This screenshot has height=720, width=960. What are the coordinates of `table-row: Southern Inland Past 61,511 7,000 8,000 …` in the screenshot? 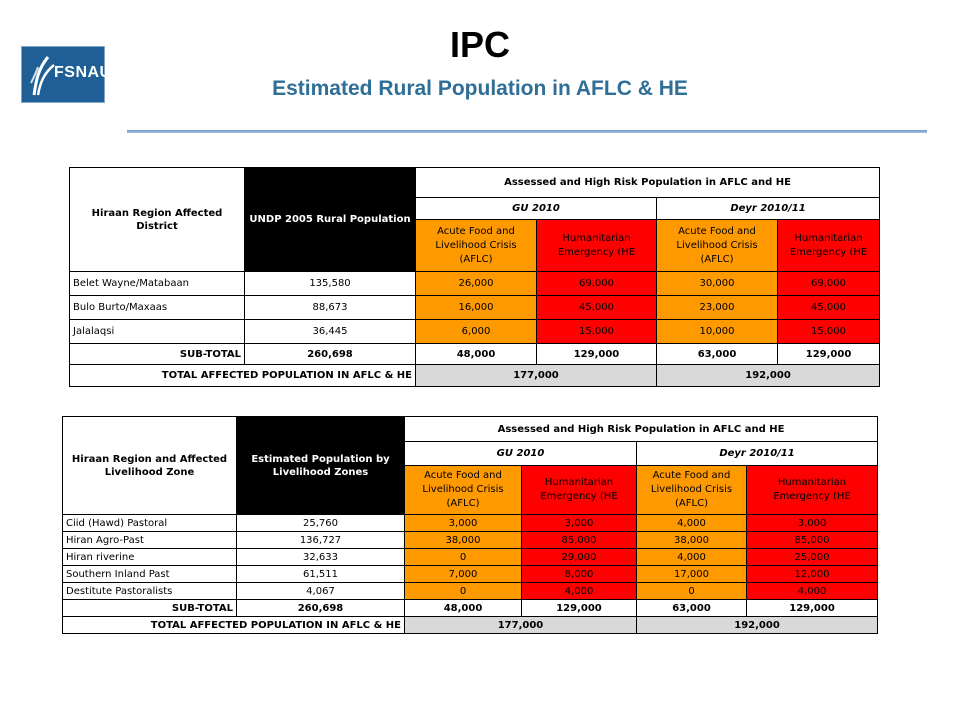 It's located at (470, 574).